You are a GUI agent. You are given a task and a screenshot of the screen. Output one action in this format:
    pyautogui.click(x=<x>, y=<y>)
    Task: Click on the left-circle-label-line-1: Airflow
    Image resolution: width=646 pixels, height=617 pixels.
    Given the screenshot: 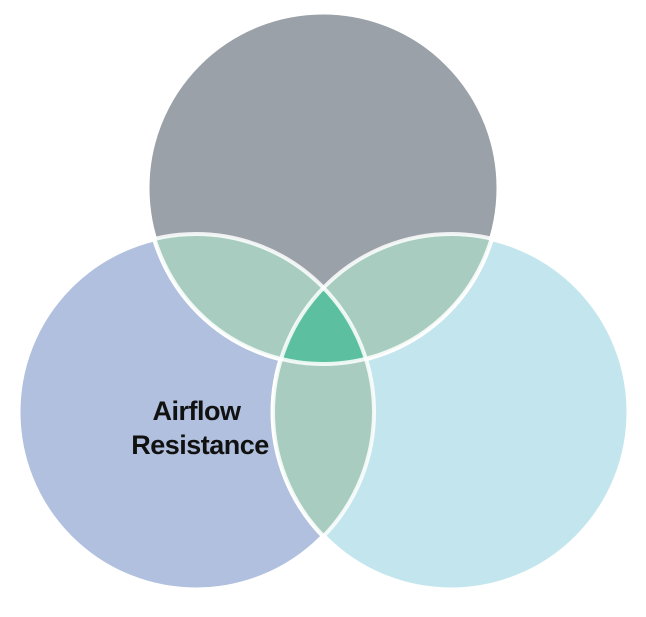 What is the action you would take?
    pyautogui.click(x=196, y=411)
    